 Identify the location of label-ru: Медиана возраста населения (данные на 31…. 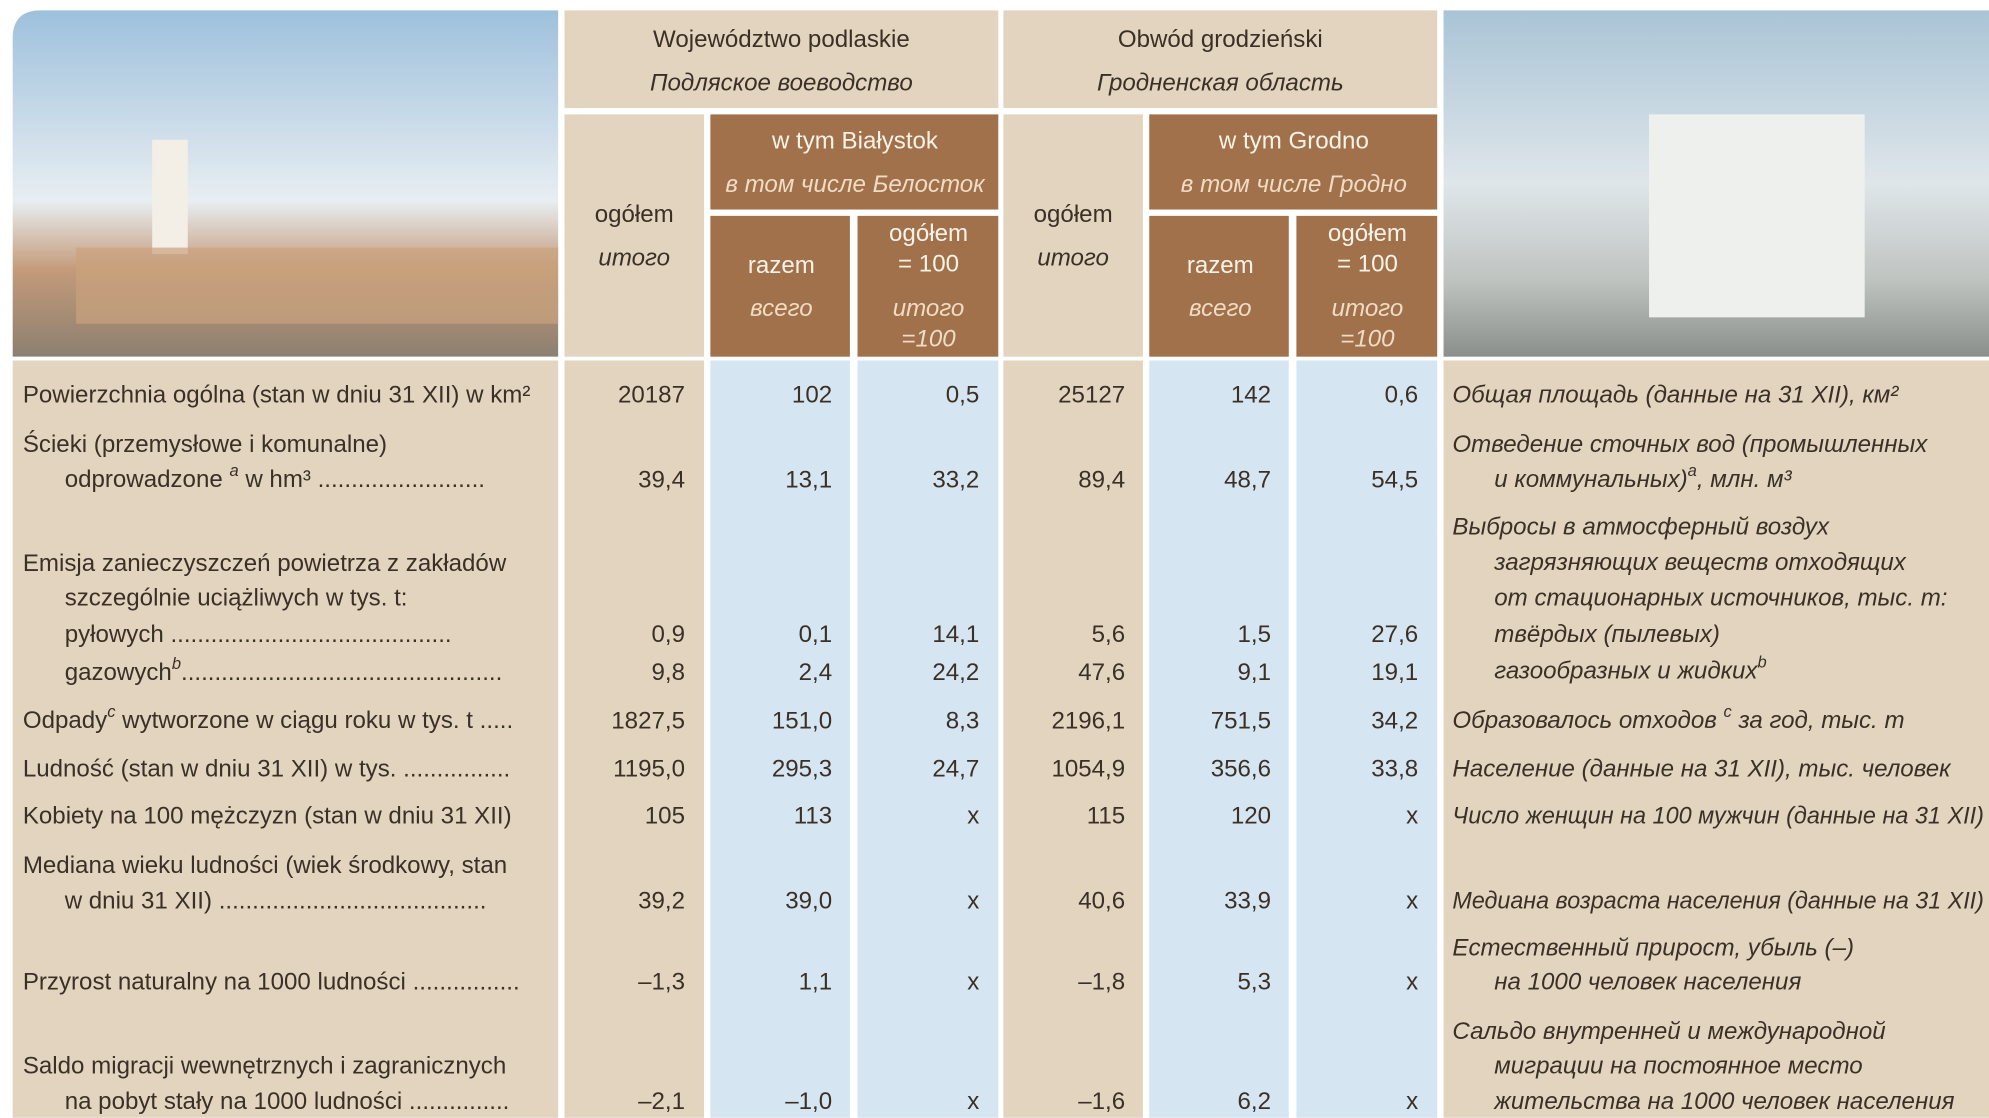
(1717, 900).